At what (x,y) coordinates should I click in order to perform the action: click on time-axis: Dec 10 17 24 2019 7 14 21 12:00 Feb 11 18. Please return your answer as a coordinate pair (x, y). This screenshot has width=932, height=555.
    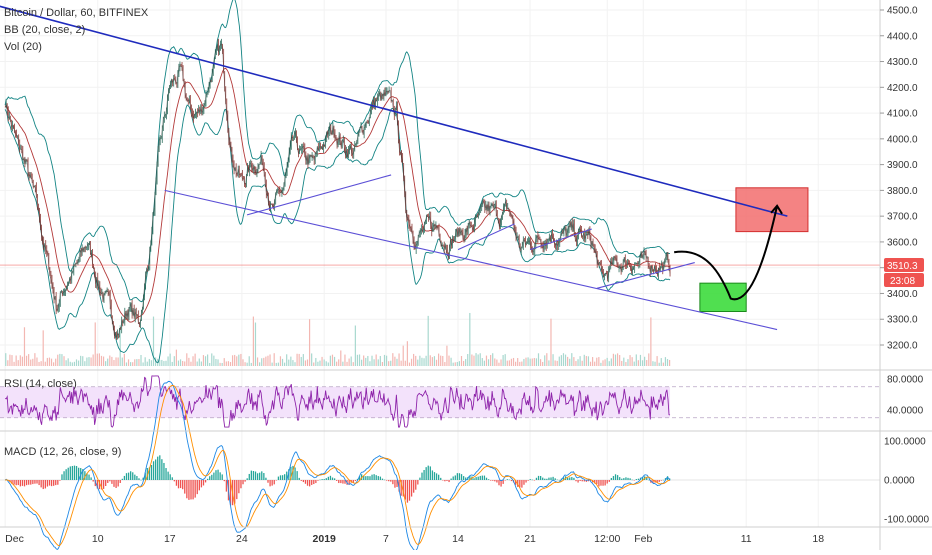
    Looking at the image, I should click on (414, 539).